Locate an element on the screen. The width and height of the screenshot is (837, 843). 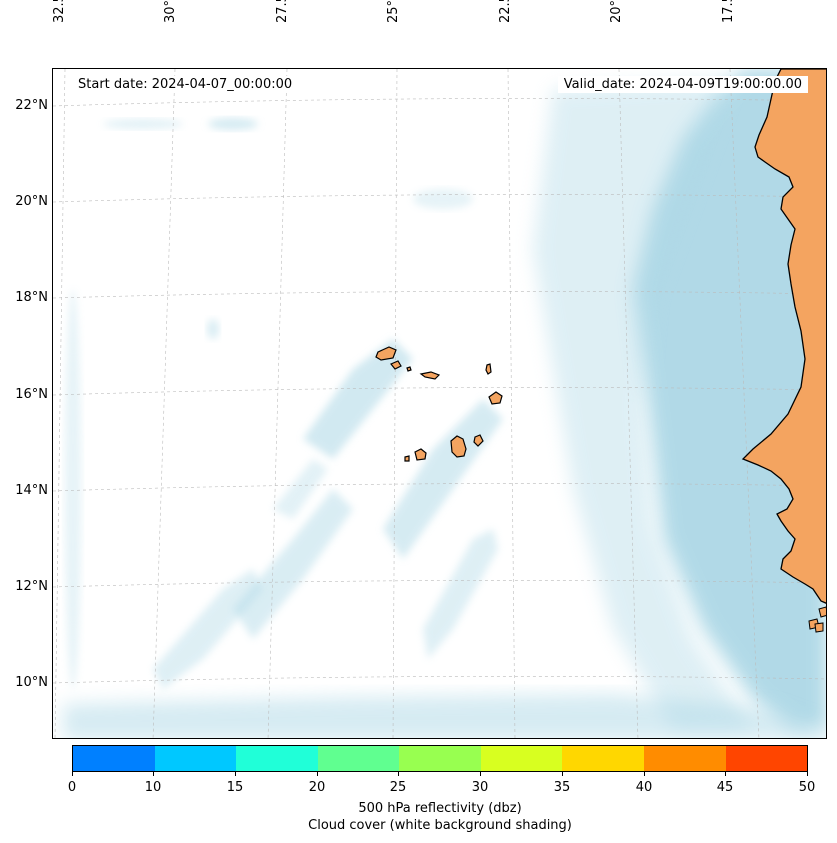
lon-label-25w: 25°W is located at coordinates (393, 11).